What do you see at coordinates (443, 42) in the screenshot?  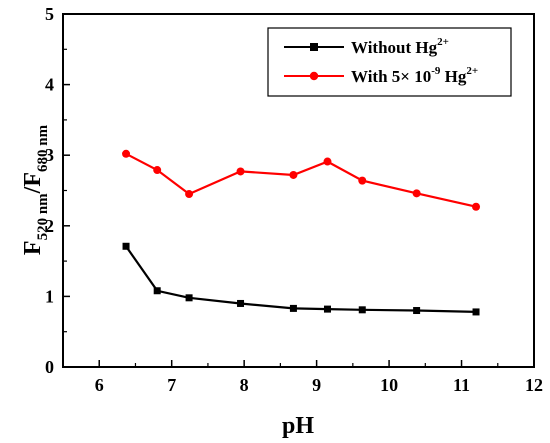 I see `legend-label-without-sup: 2+` at bounding box center [443, 42].